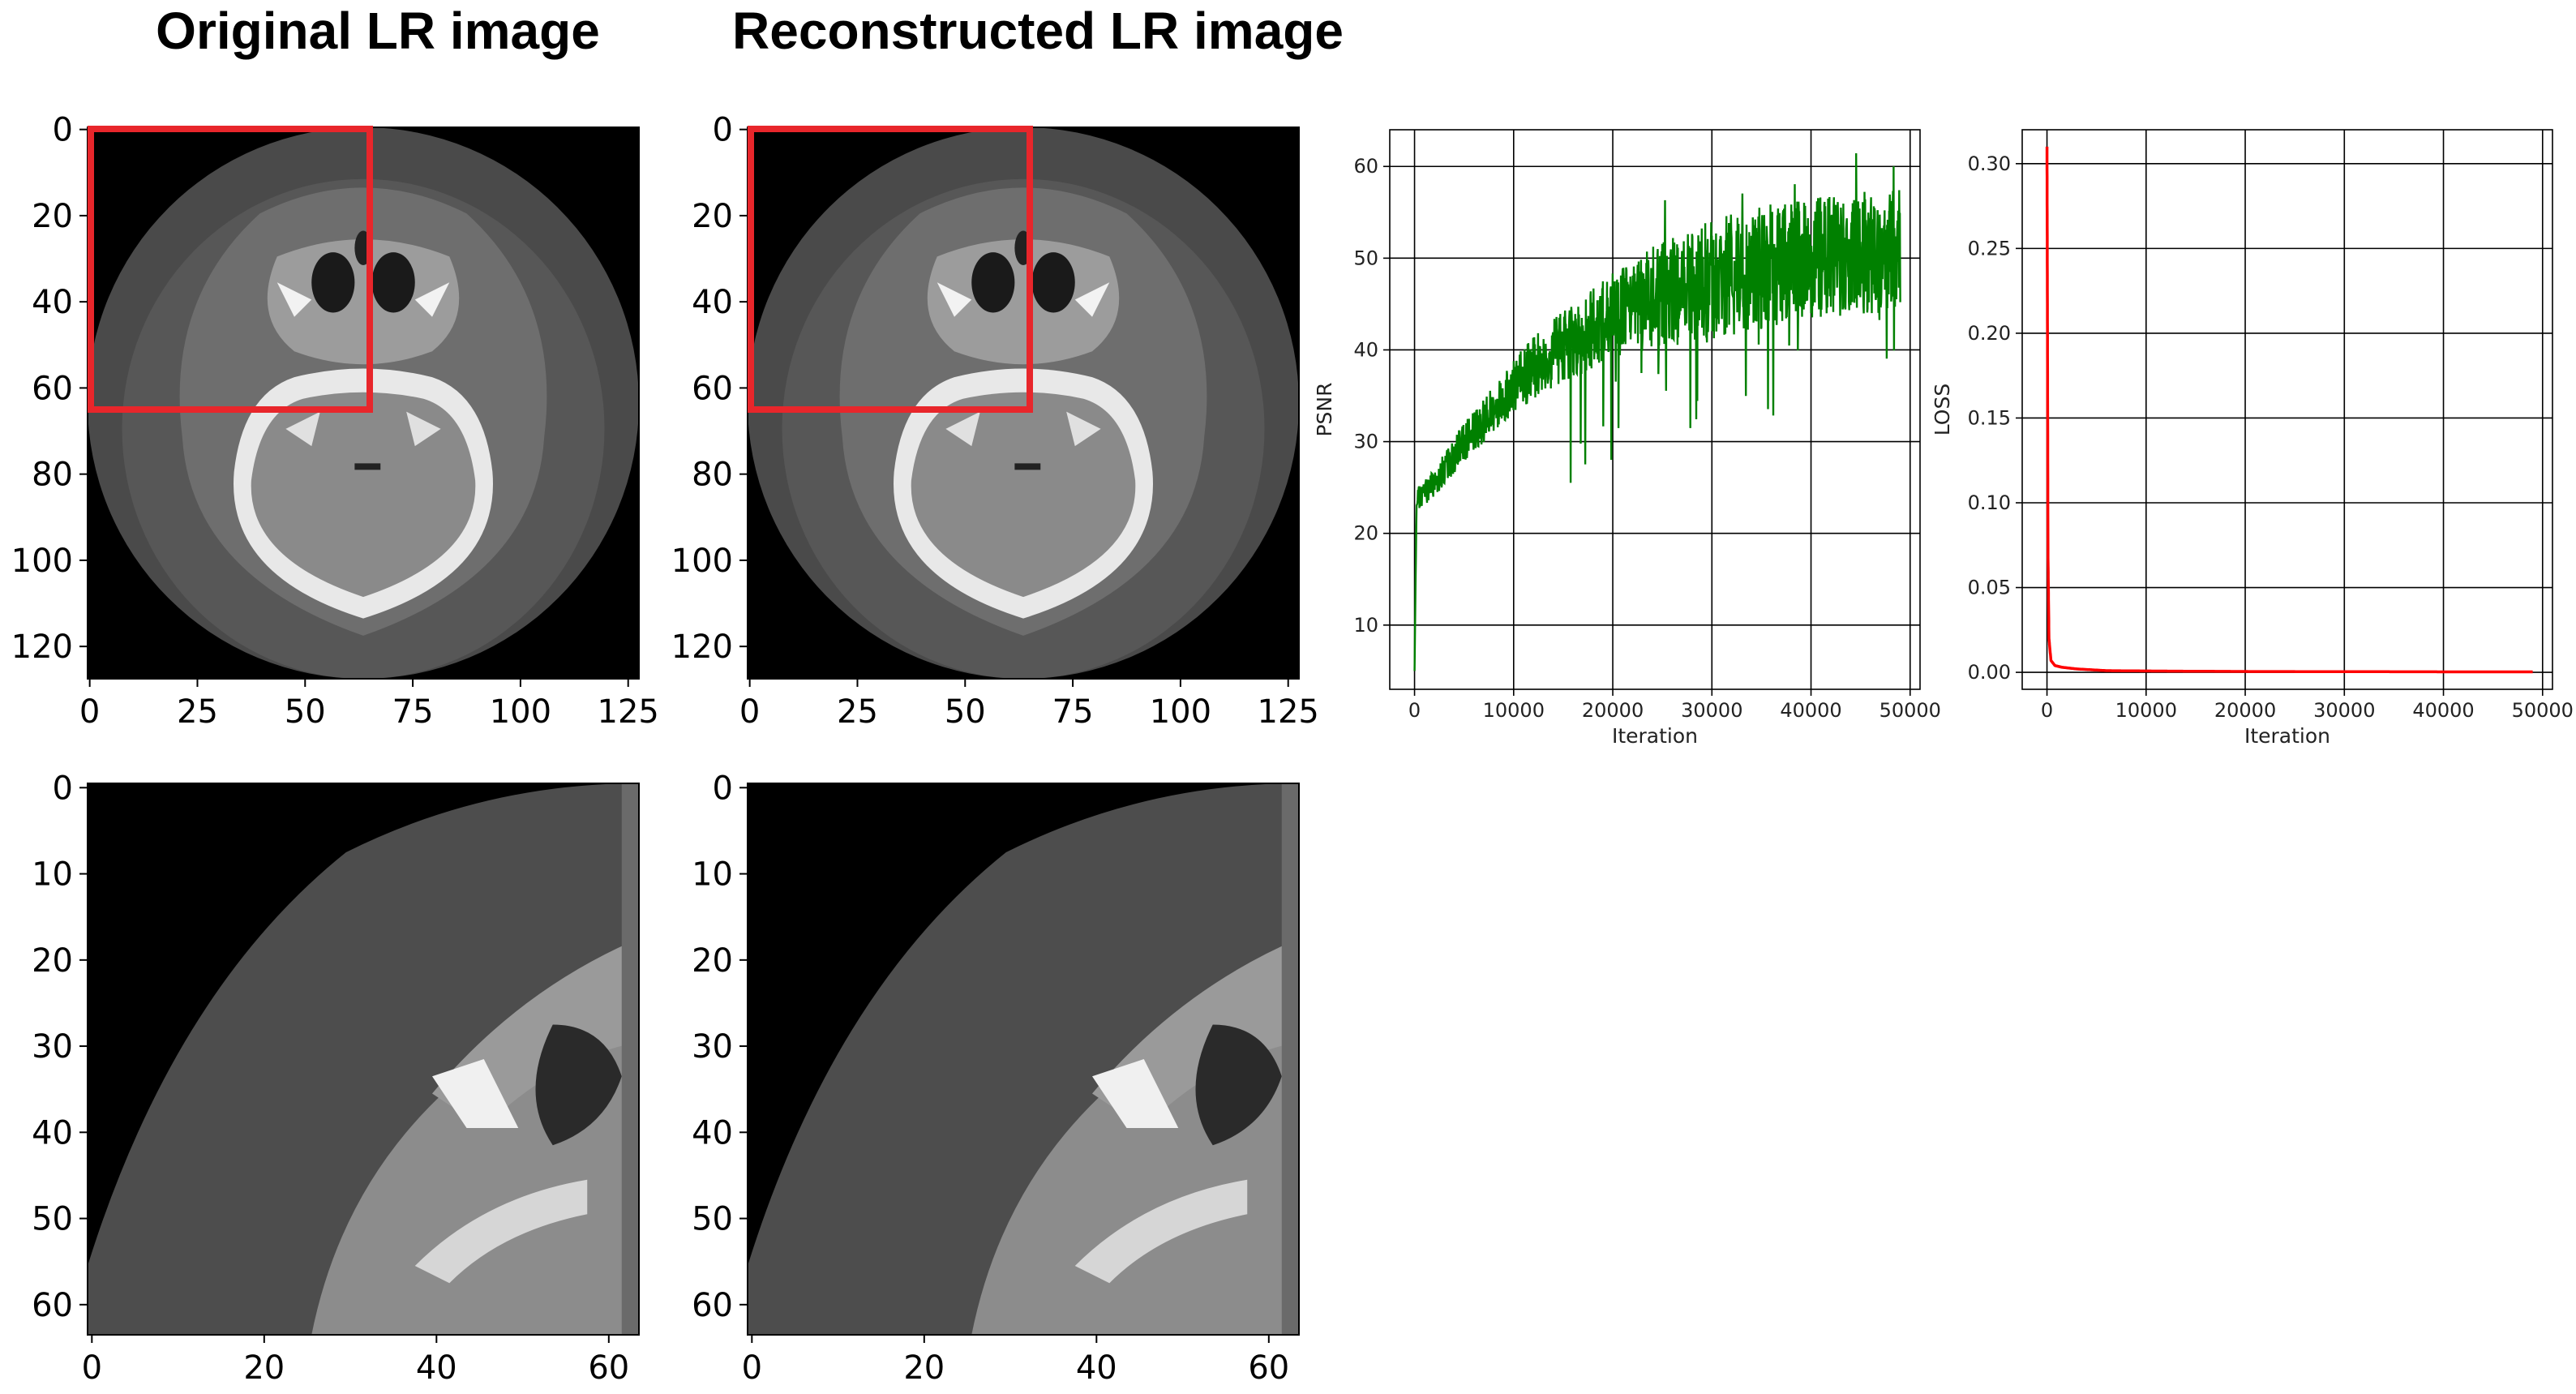 This screenshot has height=1394, width=2576. Describe the element at coordinates (1365, 349) in the screenshot. I see `y-tick-label: 40` at that location.